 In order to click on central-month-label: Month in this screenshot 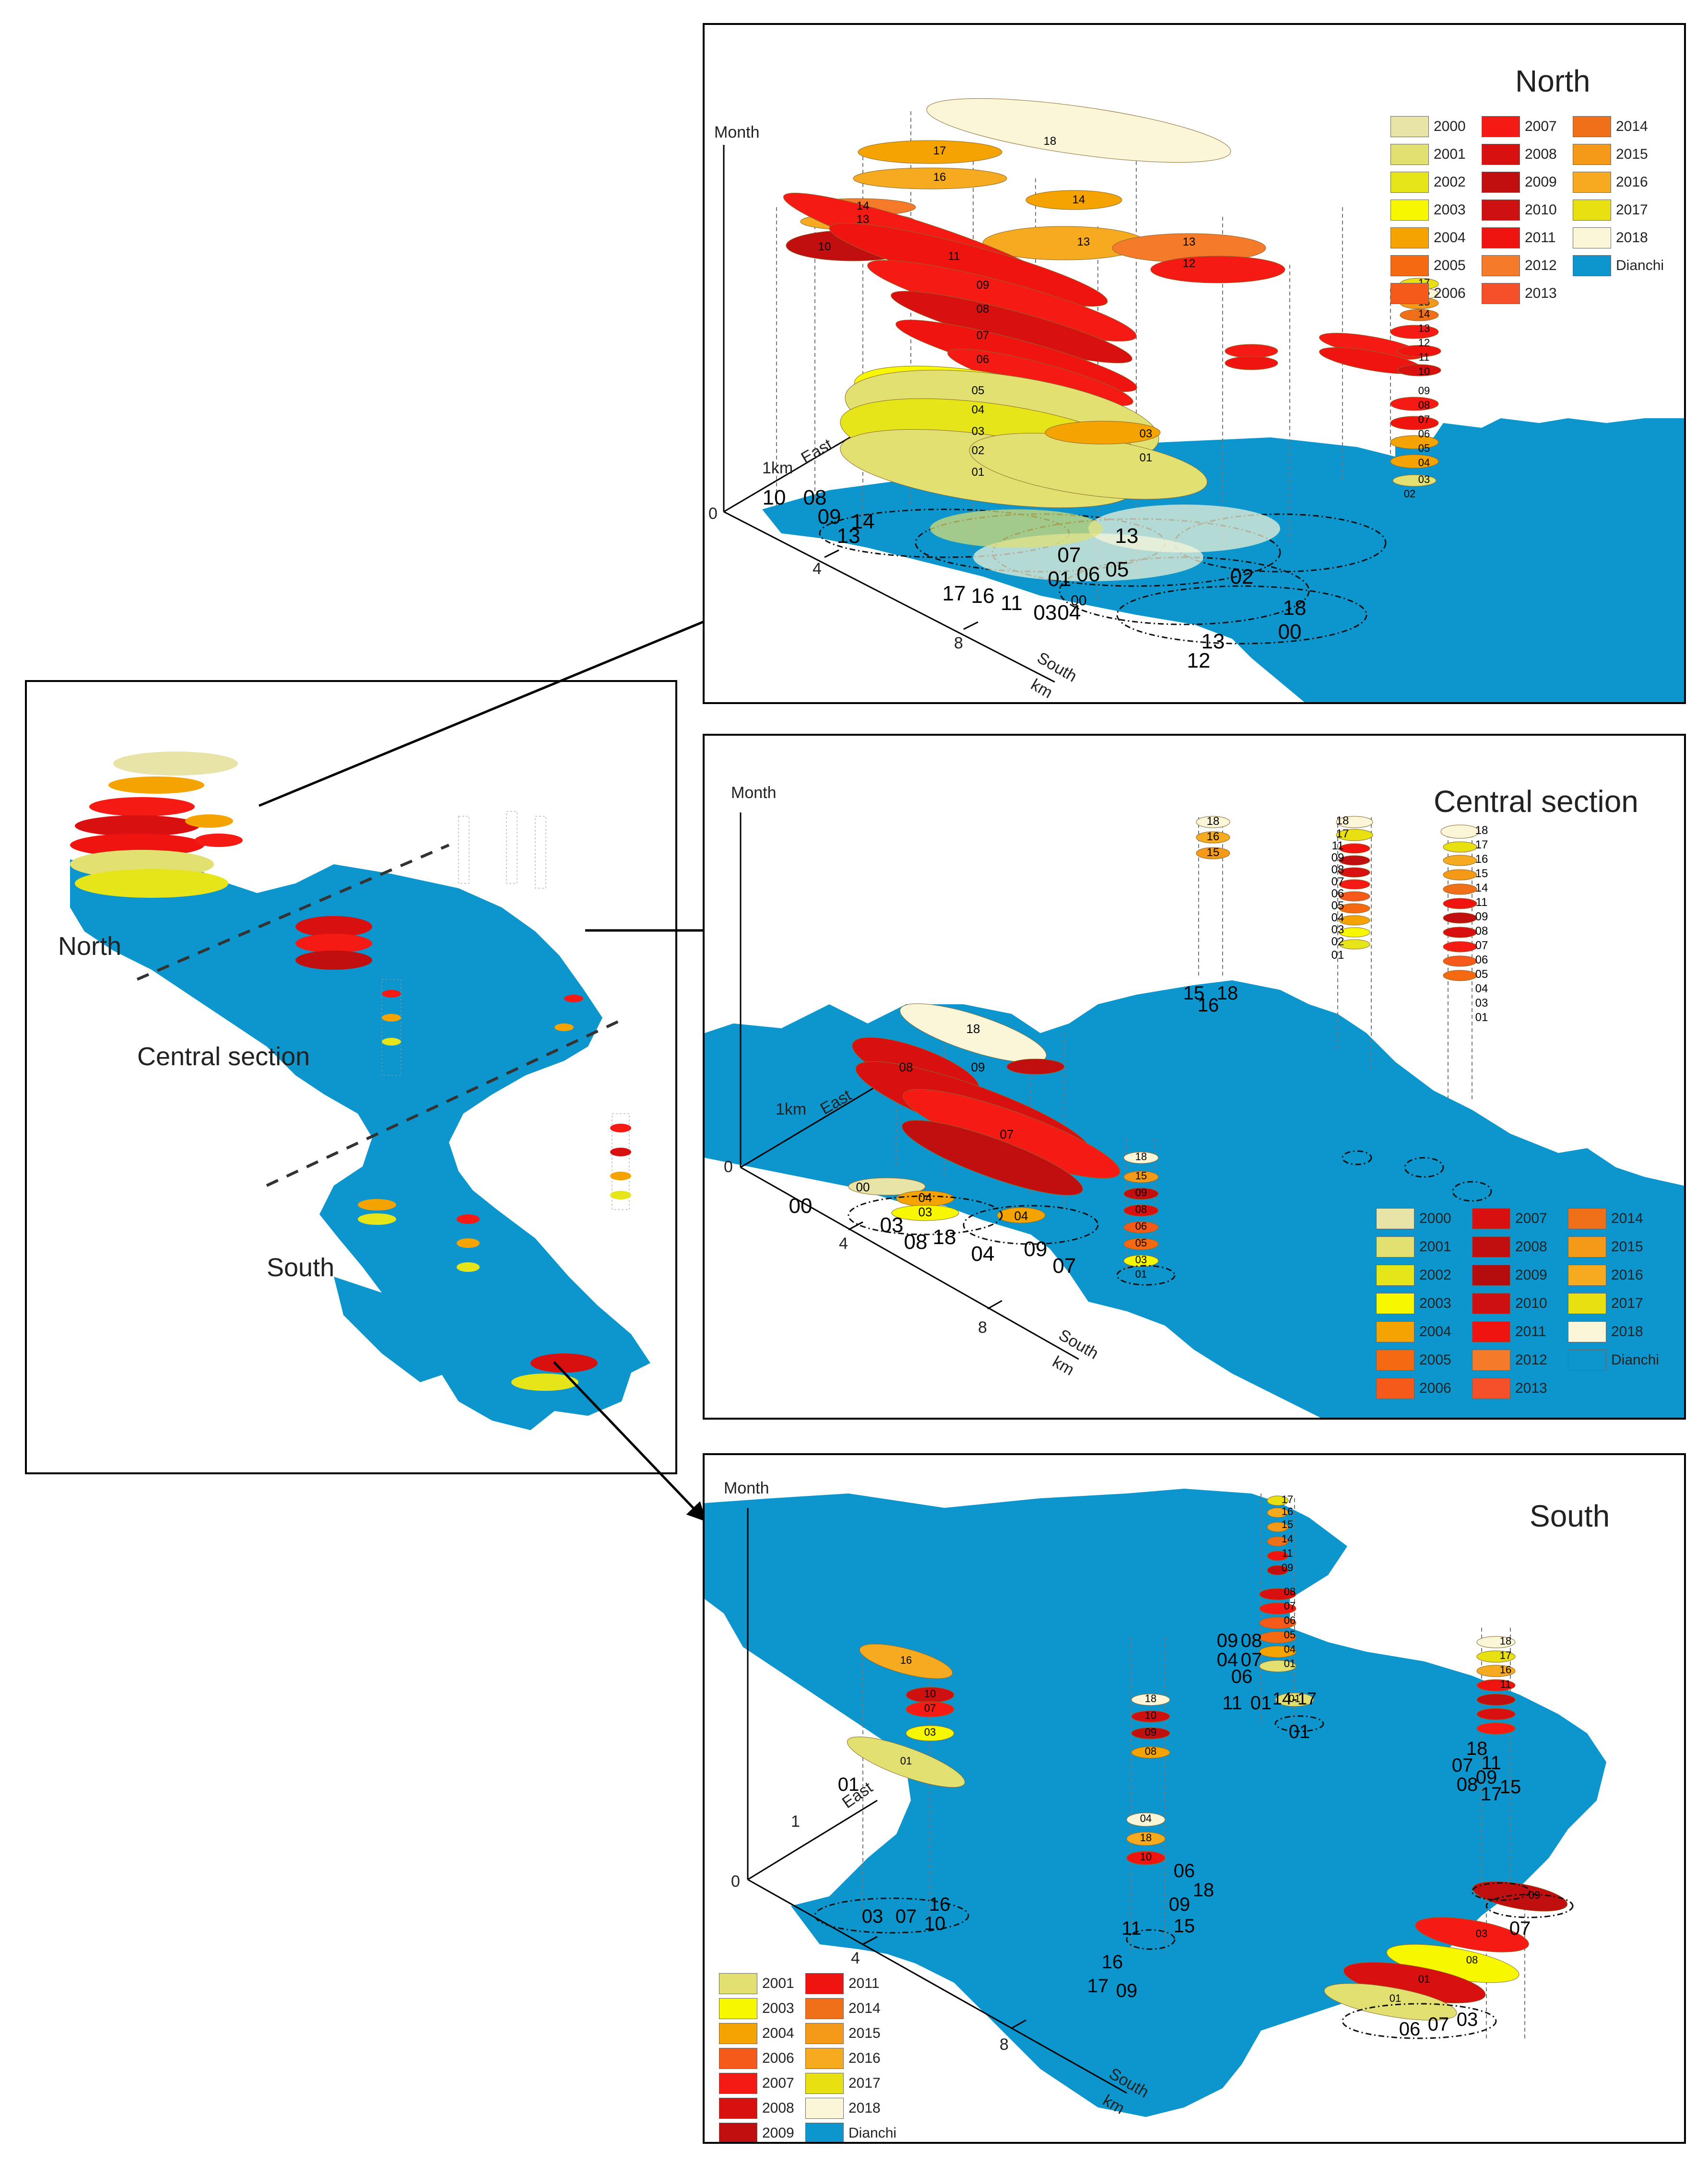, I will do `click(754, 793)`.